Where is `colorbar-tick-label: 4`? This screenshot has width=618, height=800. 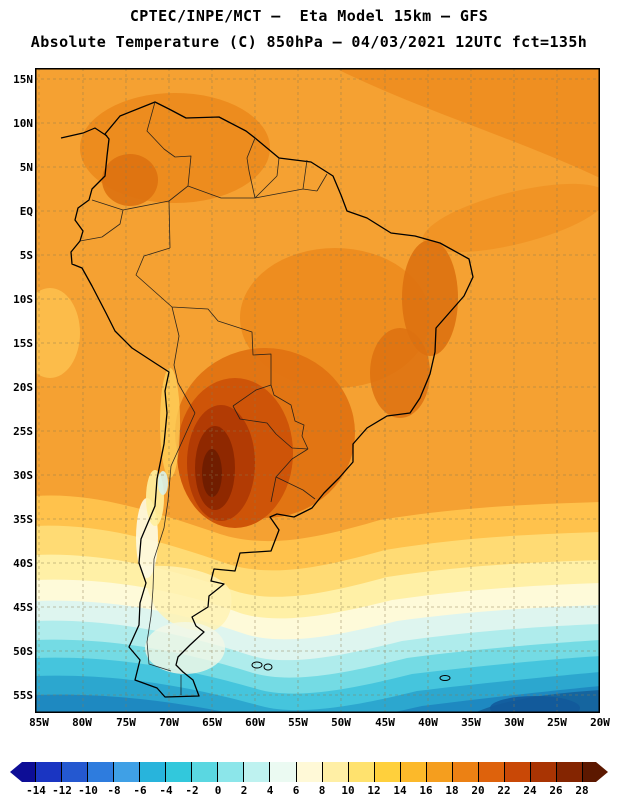 colorbar-tick-label: 4 is located at coordinates (270, 790).